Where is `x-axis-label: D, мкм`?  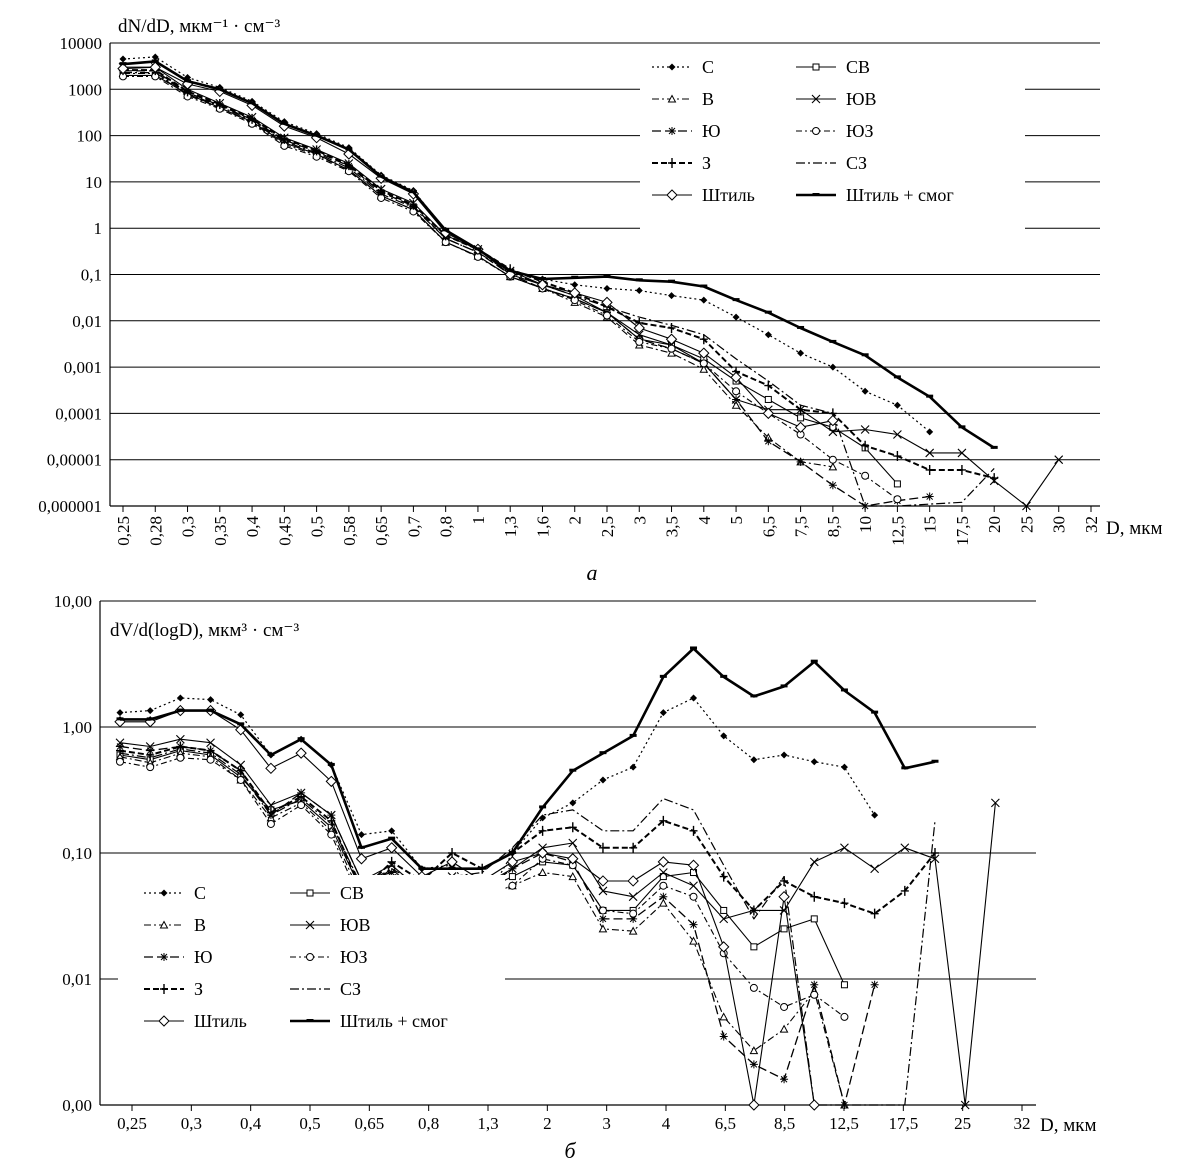
x-axis-label: D, мкм is located at coordinates (1068, 1125).